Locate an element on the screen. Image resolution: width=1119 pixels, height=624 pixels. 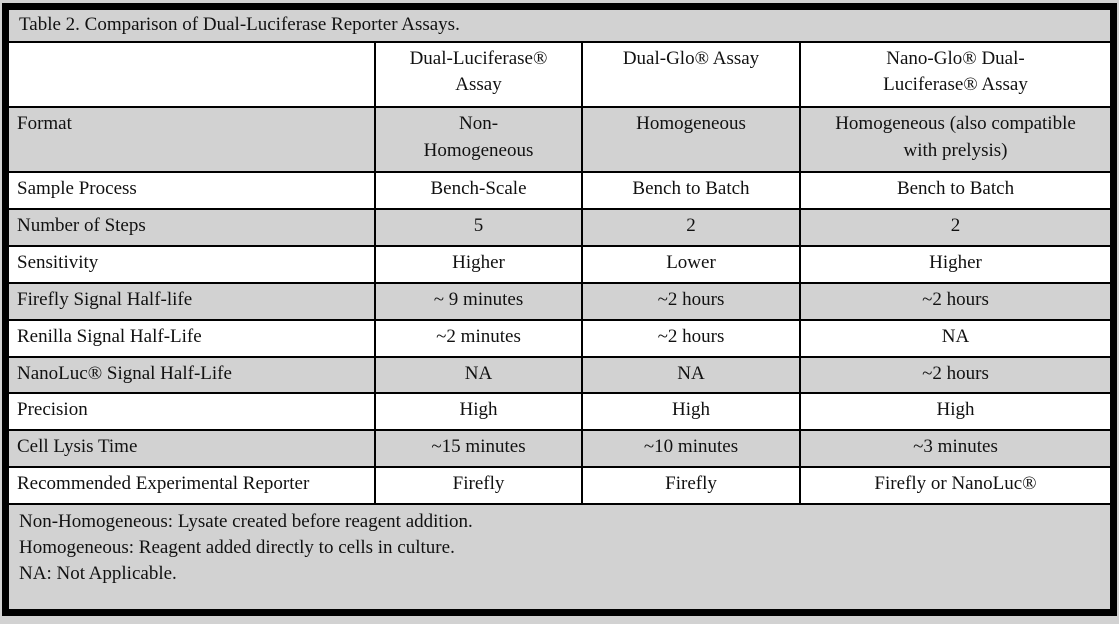
column-header-nano-glo-dual-luciferase-assay: Nano-Glo® Dual-Luciferase® Assay is located at coordinates (955, 75).